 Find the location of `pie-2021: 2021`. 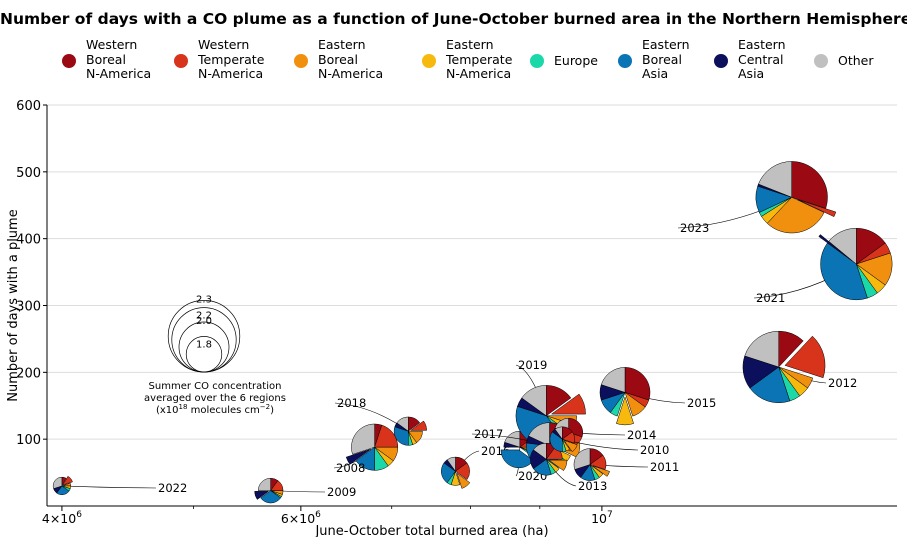

pie-2021: 2021 is located at coordinates (823, 266).